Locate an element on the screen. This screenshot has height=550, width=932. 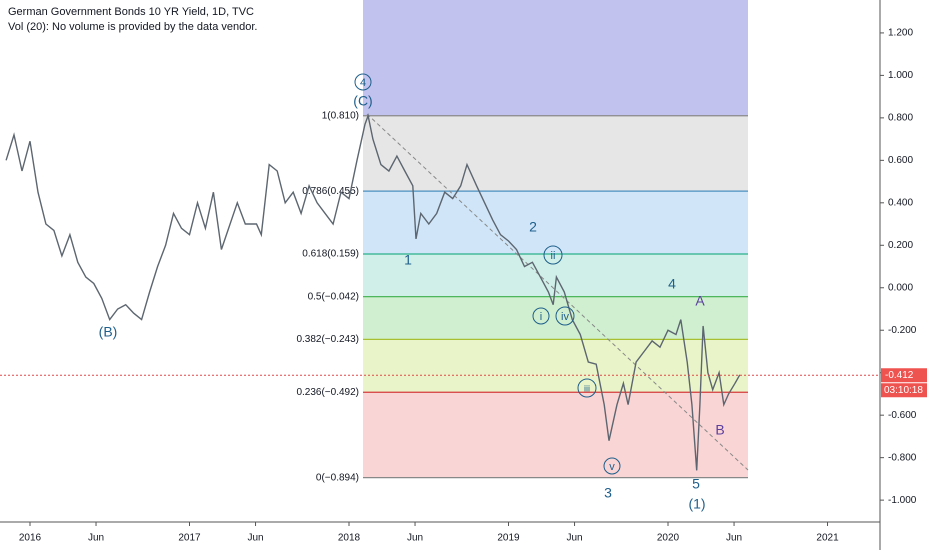
countdown-box is located at coordinates (904, 390).